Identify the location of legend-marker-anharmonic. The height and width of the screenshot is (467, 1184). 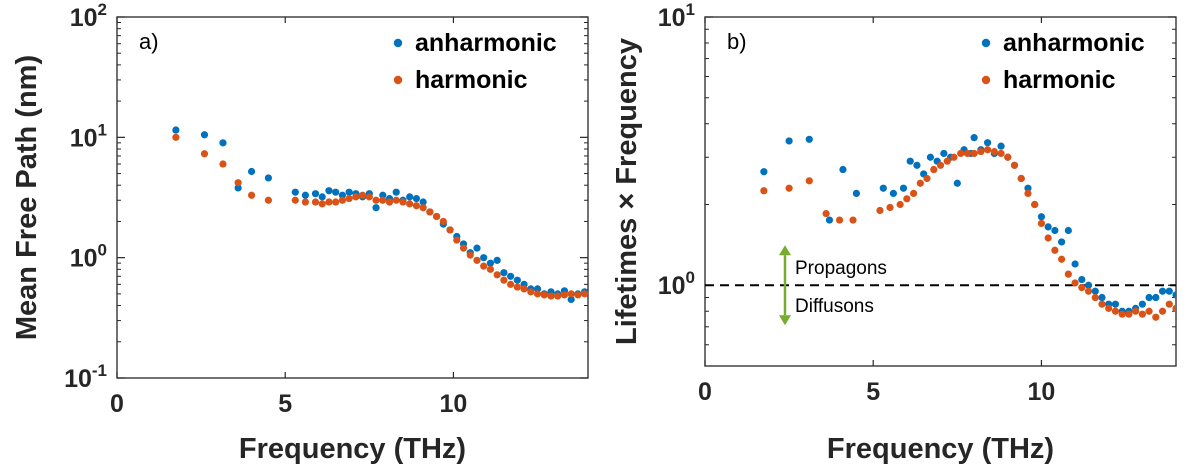
(398, 43).